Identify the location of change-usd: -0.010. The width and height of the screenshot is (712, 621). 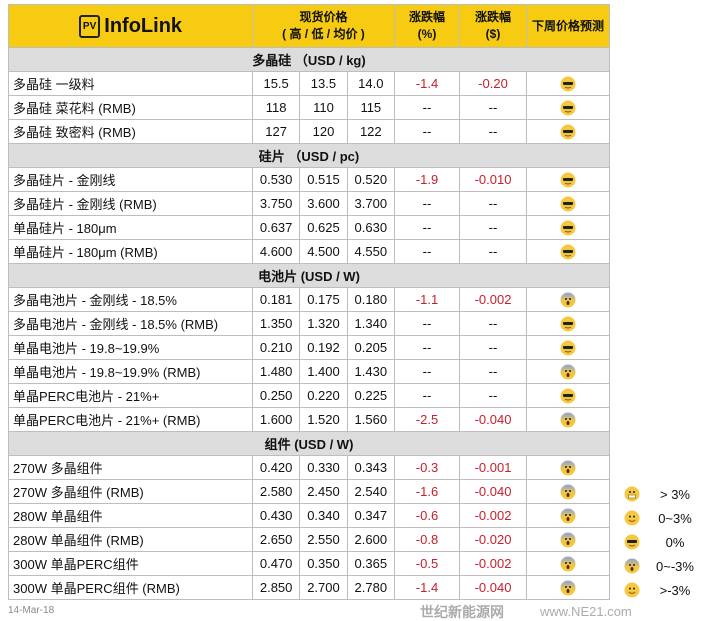
(493, 179).